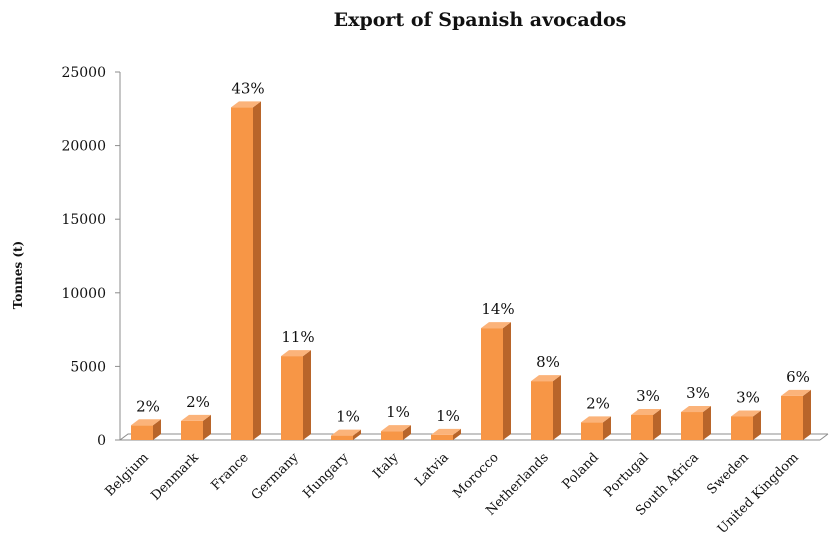  I want to click on data-label: 8%, so click(548, 362).